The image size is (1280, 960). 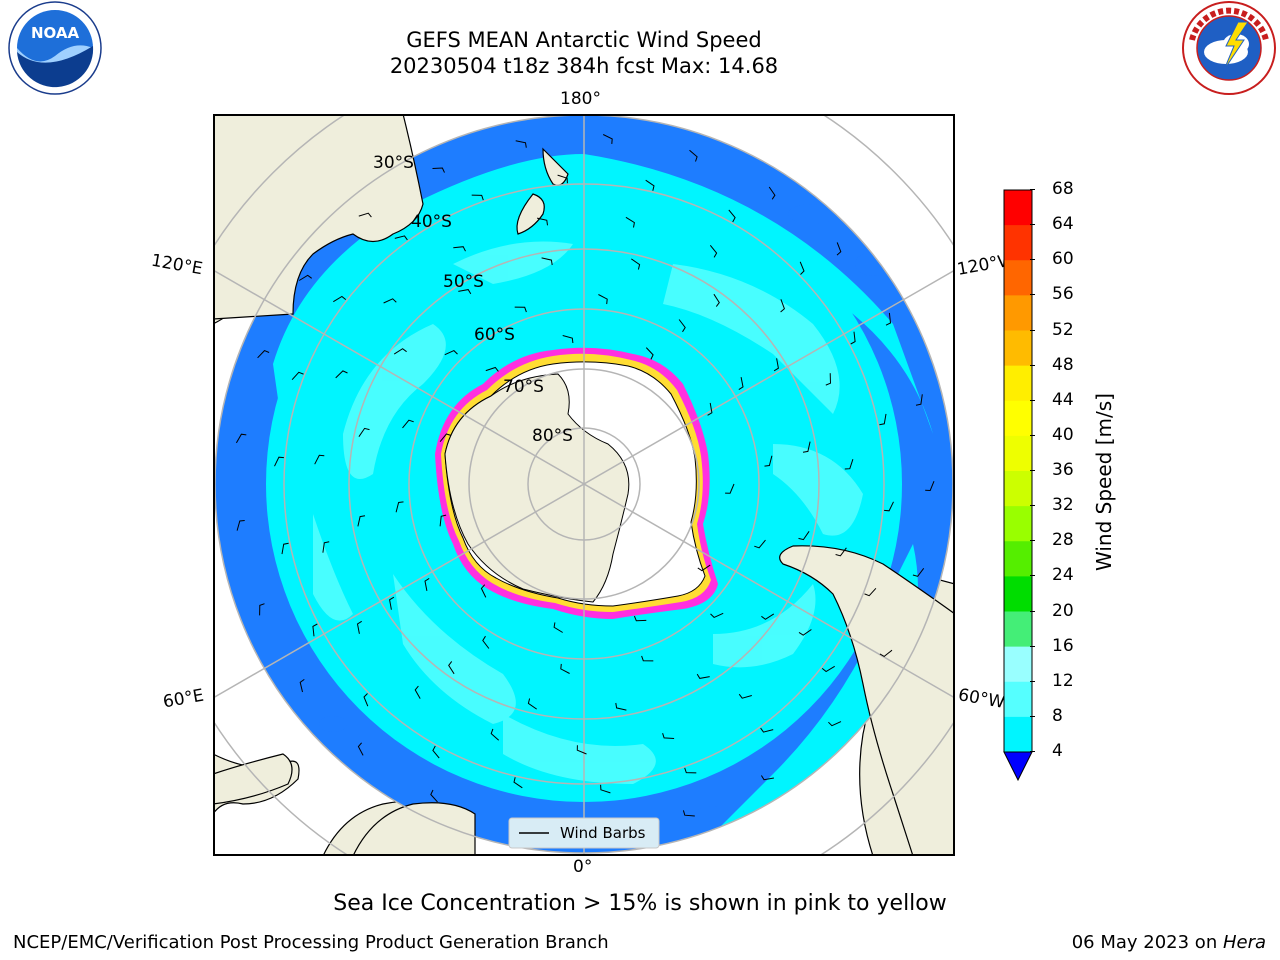 I want to click on lat-label-80s: 80°S, so click(x=552, y=436).